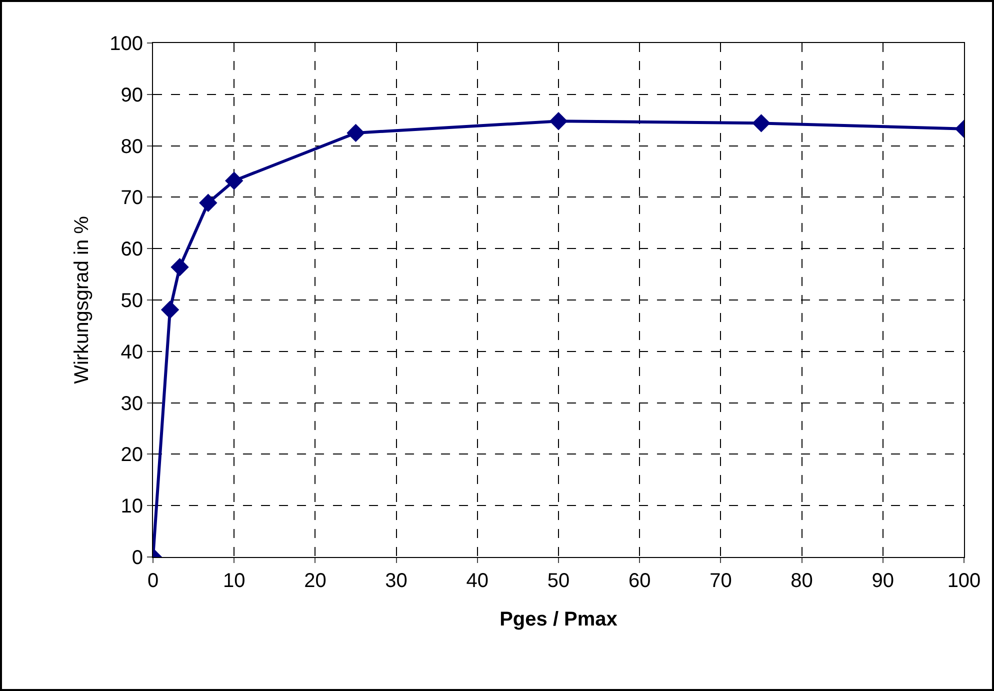  I want to click on y-tick-label: 70, so click(131, 198).